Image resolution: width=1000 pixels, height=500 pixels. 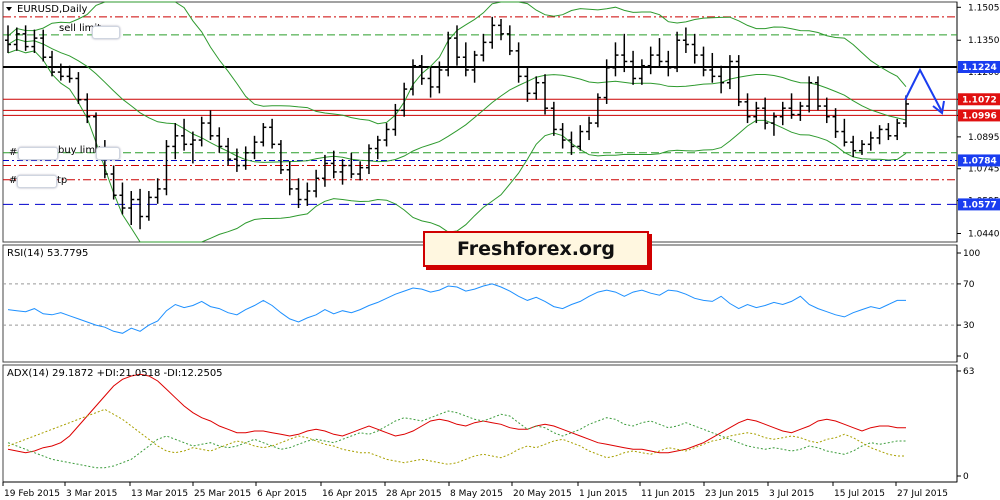 I want to click on time-tick-label: 8 May 2015, so click(x=476, y=494).